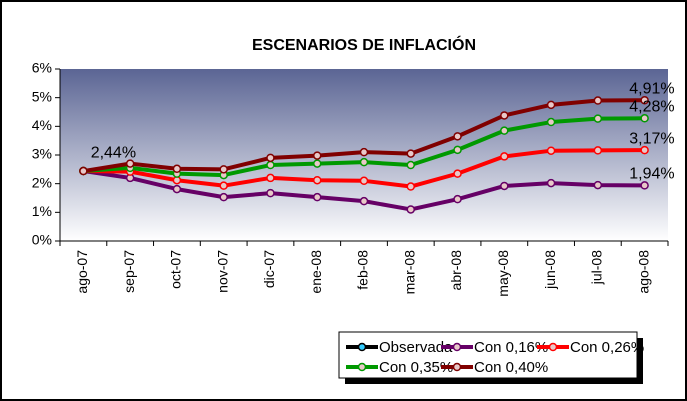 The height and width of the screenshot is (401, 687). What do you see at coordinates (42, 96) in the screenshot?
I see `y-tick-label: 5%` at bounding box center [42, 96].